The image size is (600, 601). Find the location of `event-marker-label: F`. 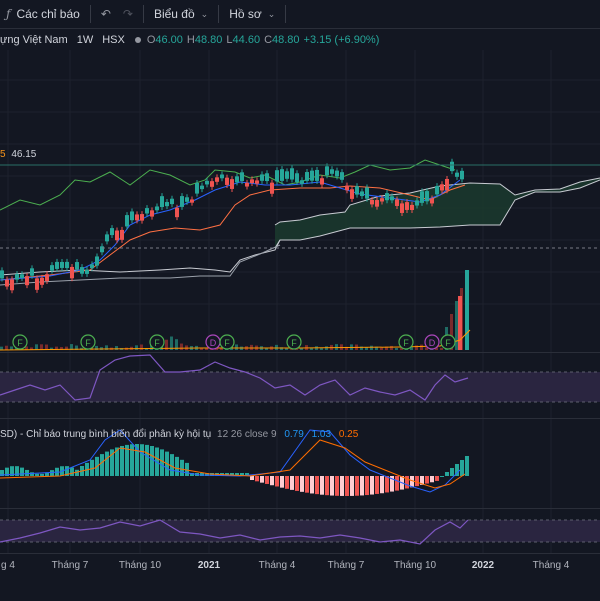

event-marker-label: F is located at coordinates (20, 343).